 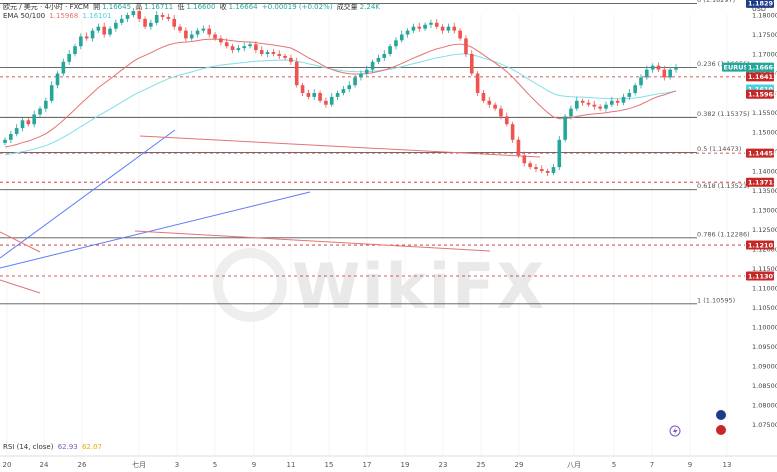 What do you see at coordinates (243, 7) in the screenshot?
I see `close-value: 1.16664` at bounding box center [243, 7].